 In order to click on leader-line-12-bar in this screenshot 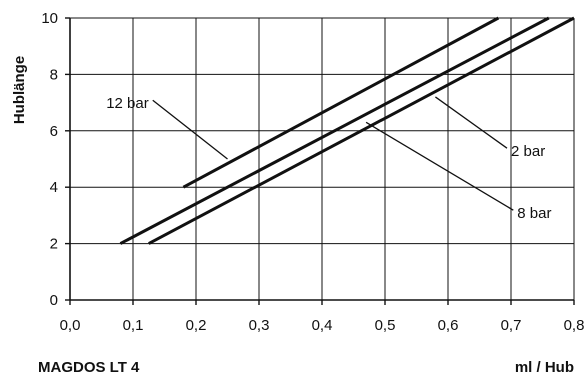, I will do `click(190, 129)`.